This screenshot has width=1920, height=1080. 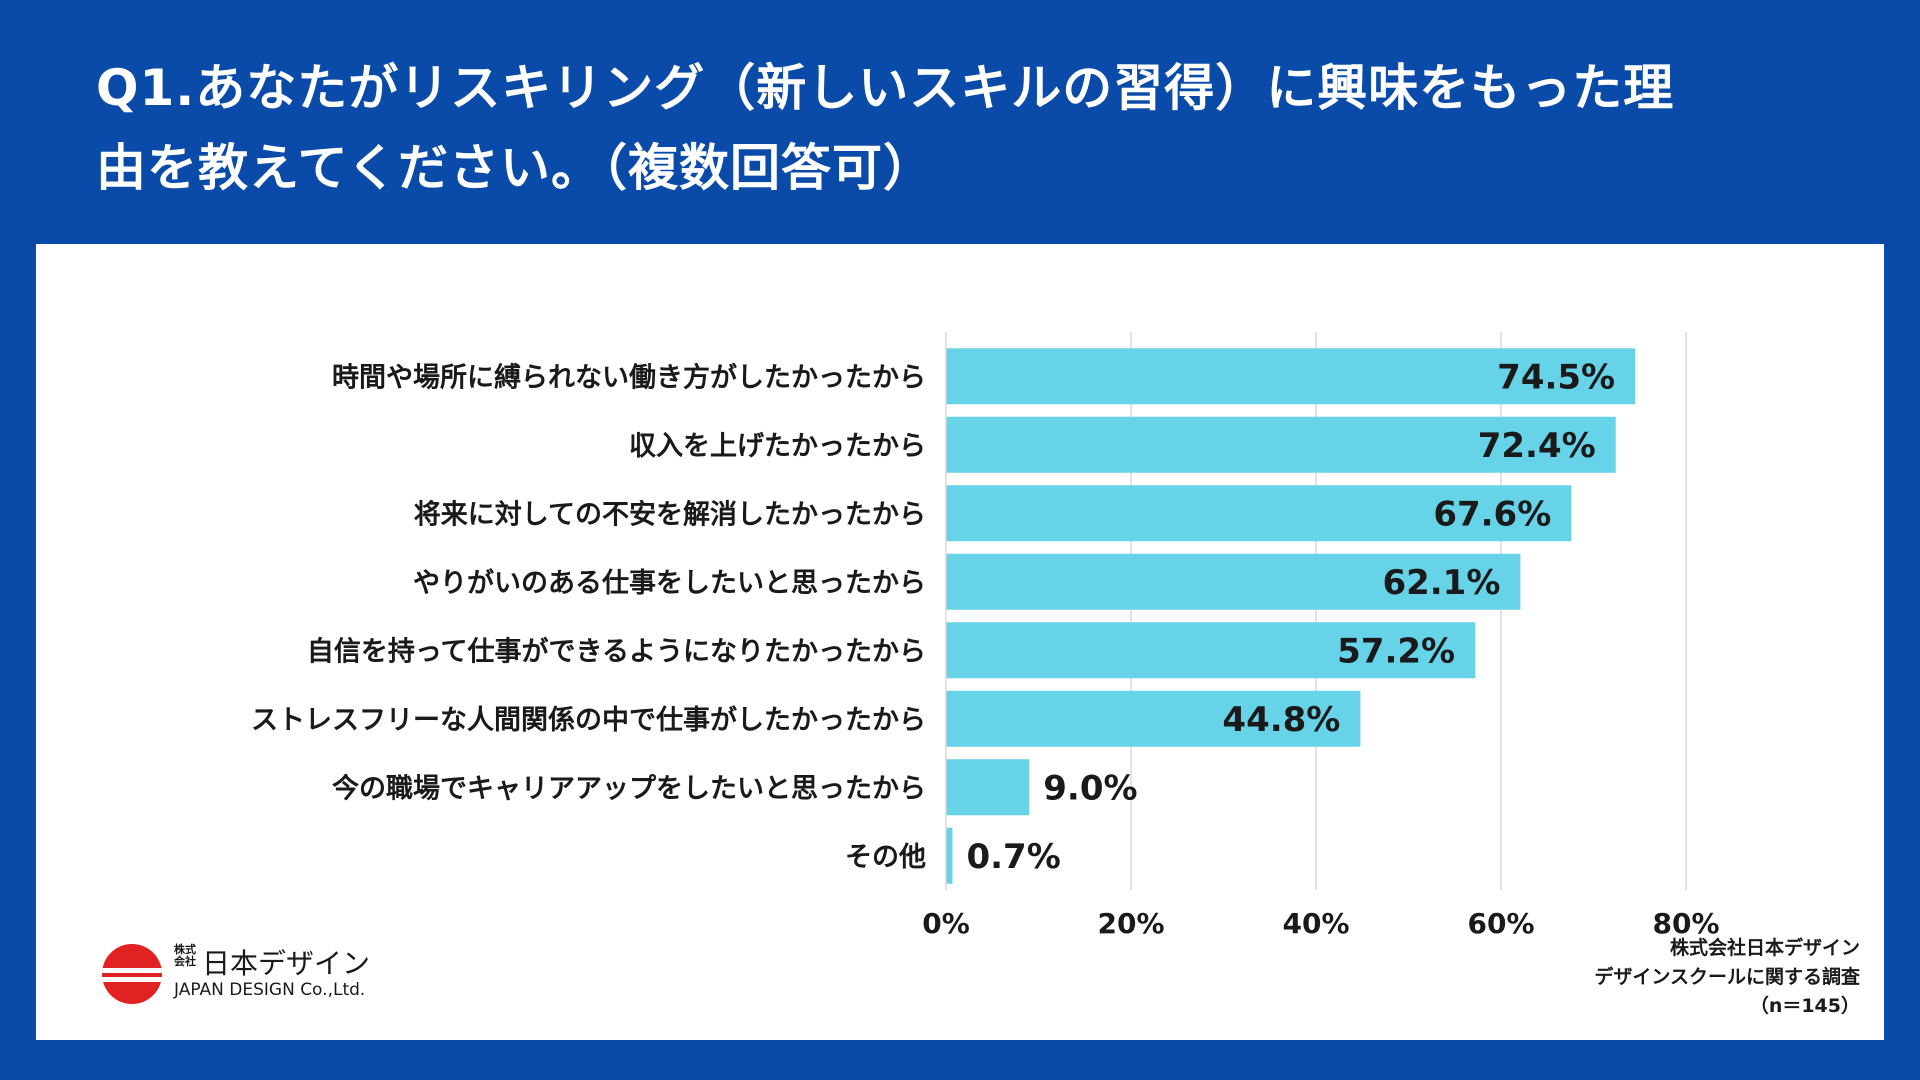 I want to click on category-label: ストレスフリーな人間関係の中で仕事がしたかったから, so click(x=588, y=720).